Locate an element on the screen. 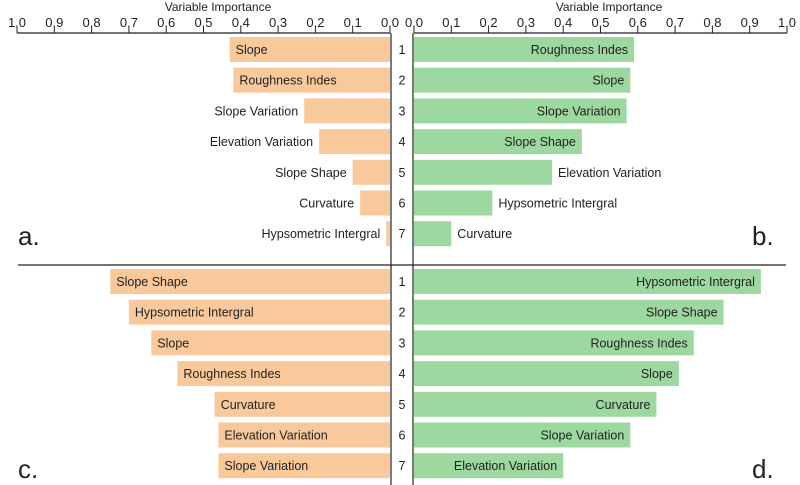 This screenshot has width=800, height=485. left-axis-tick-label: 0.0 is located at coordinates (390, 22).